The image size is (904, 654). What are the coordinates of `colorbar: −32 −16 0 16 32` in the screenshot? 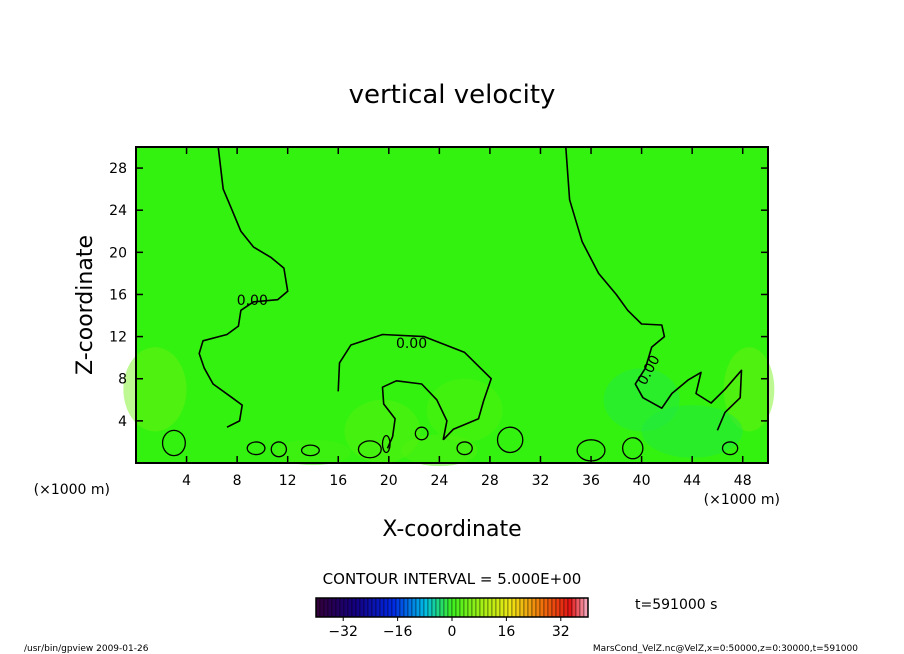 It's located at (452, 618).